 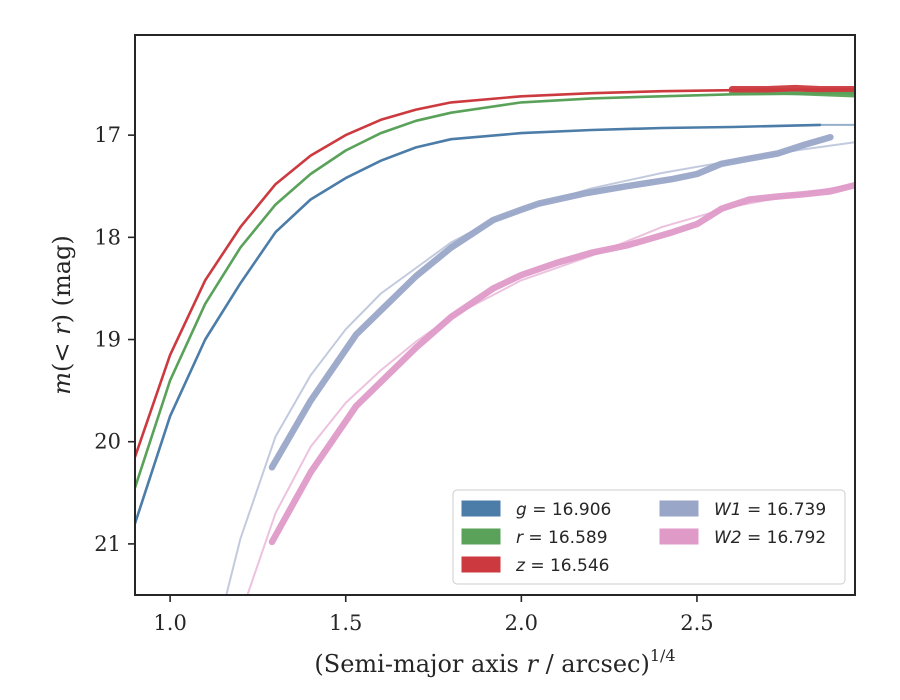 What do you see at coordinates (107, 237) in the screenshot?
I see `y-tick-label: 18` at bounding box center [107, 237].